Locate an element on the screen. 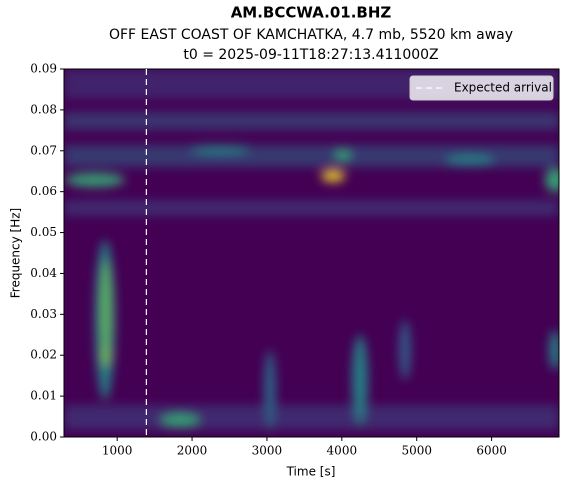  x-tick-label: 3000 is located at coordinates (267, 451).